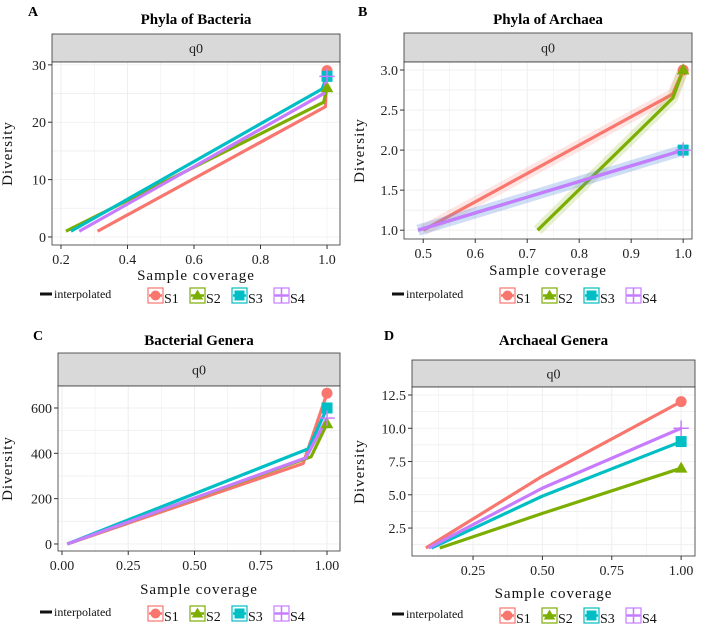  What do you see at coordinates (390, 191) in the screenshot?
I see `y-tick-label: 1.5` at bounding box center [390, 191].